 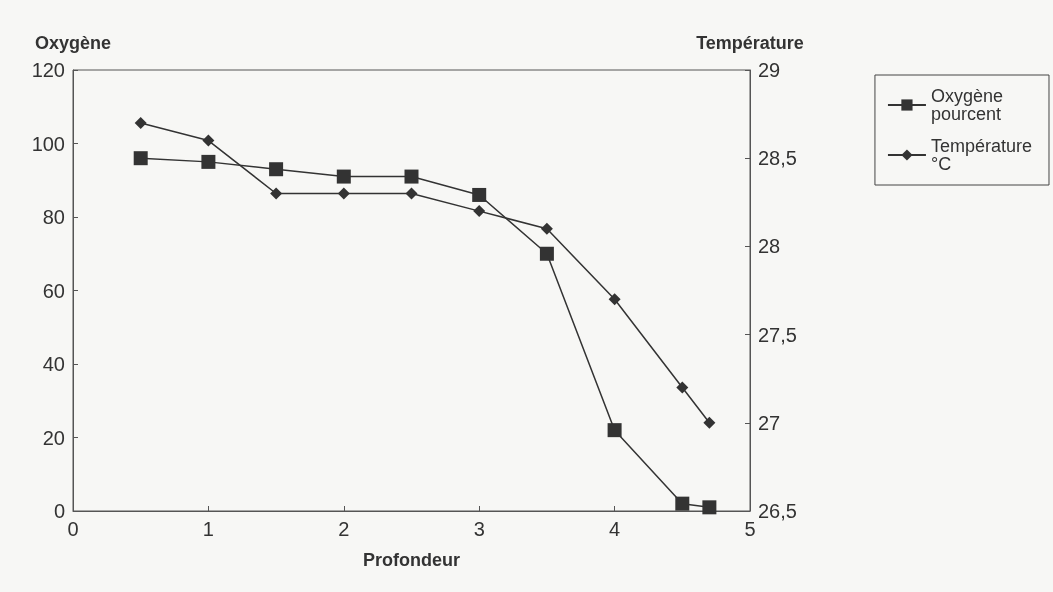 What do you see at coordinates (769, 246) in the screenshot?
I see `y2-tick-label: 28` at bounding box center [769, 246].